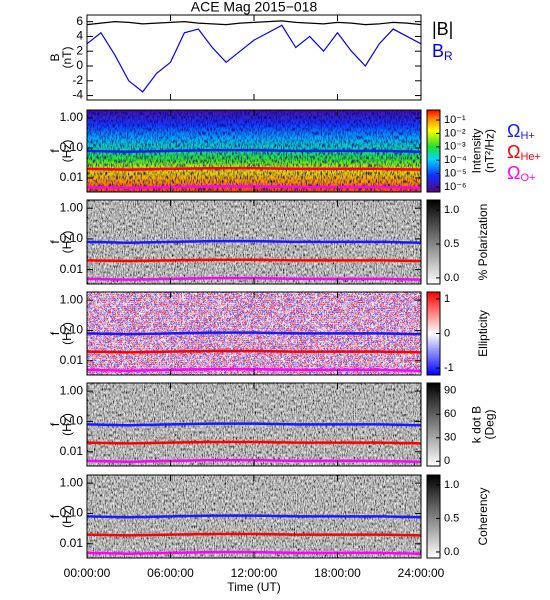 This screenshot has width=550, height=600. I want to click on y-axis-label: (nT), so click(67, 58).